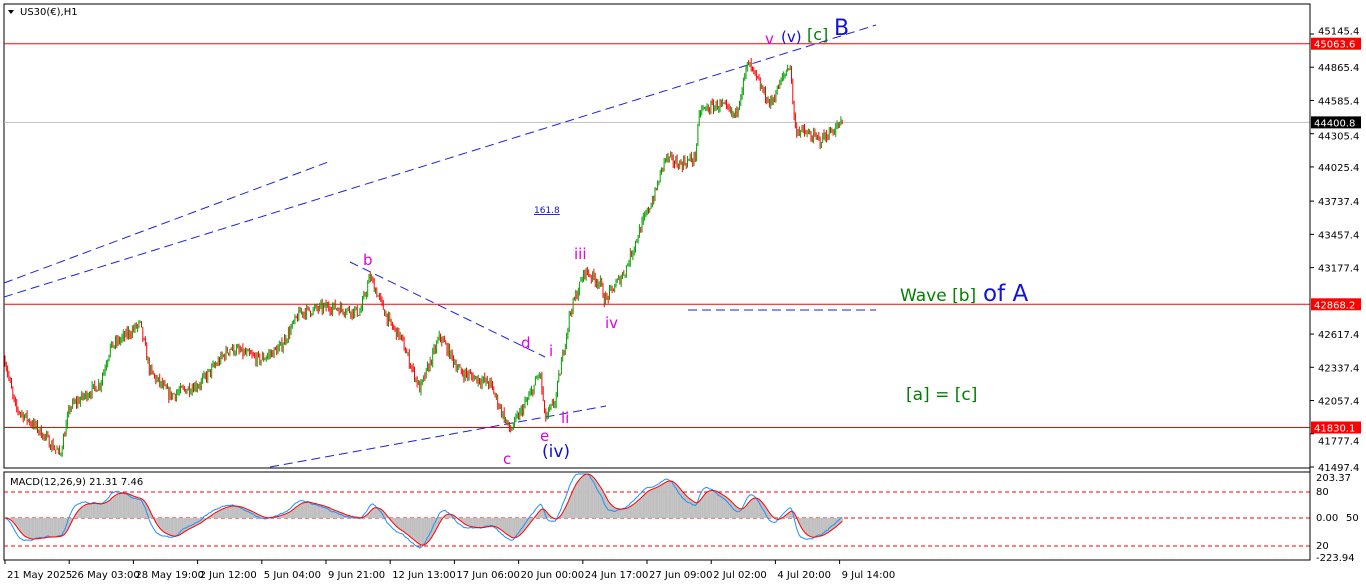 The width and height of the screenshot is (1366, 588). I want to click on price-label: 42868.2, so click(1334, 305).